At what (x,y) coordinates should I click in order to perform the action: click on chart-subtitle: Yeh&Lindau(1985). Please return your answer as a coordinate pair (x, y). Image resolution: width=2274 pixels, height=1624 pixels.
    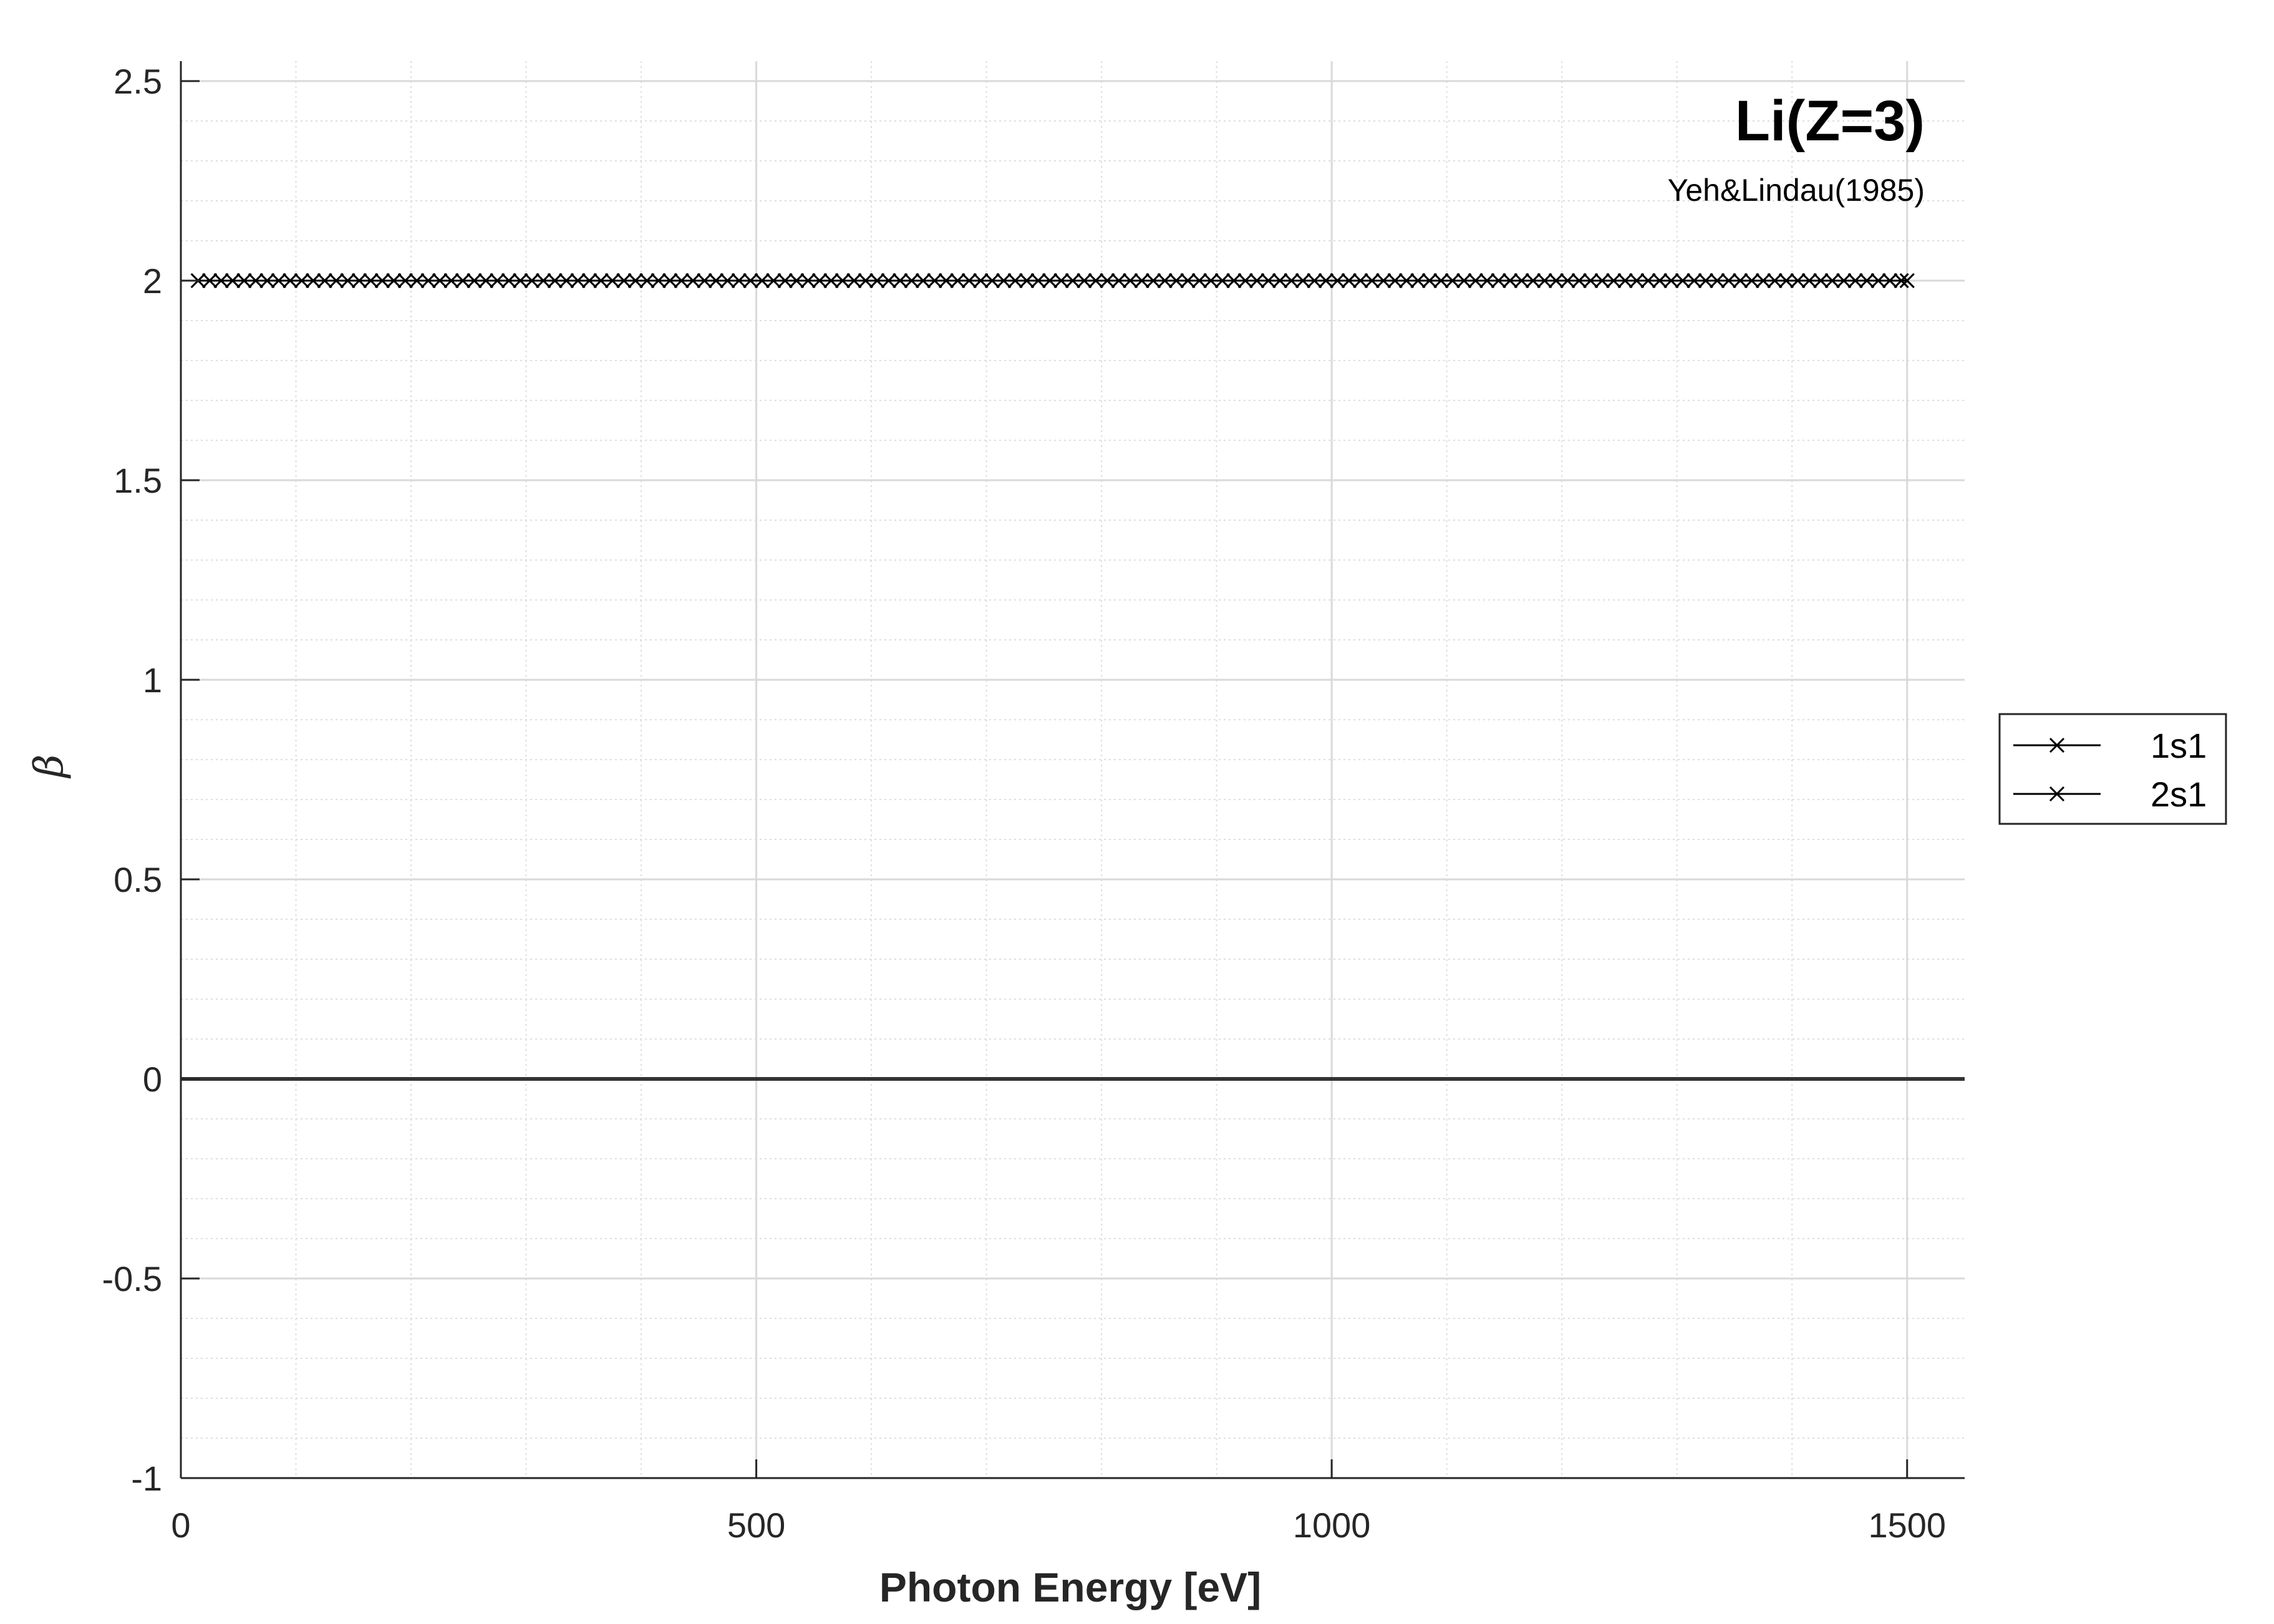
    Looking at the image, I should click on (1796, 190).